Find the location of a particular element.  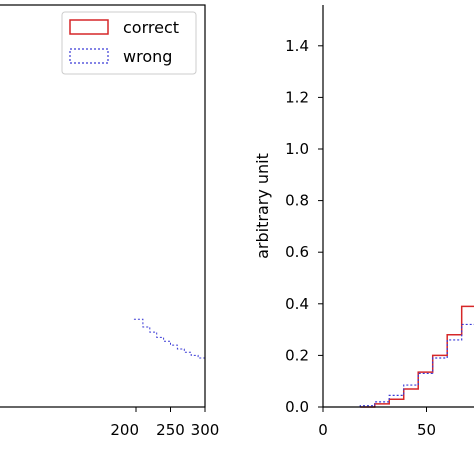

left-x-tick-label: 250 is located at coordinates (170, 430).